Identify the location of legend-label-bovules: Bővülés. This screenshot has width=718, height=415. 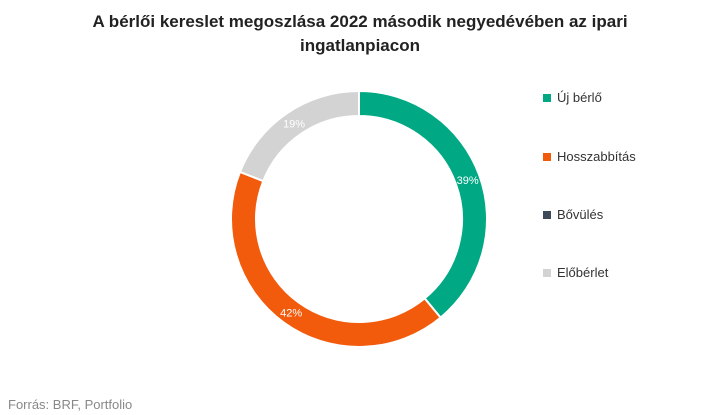
(580, 214).